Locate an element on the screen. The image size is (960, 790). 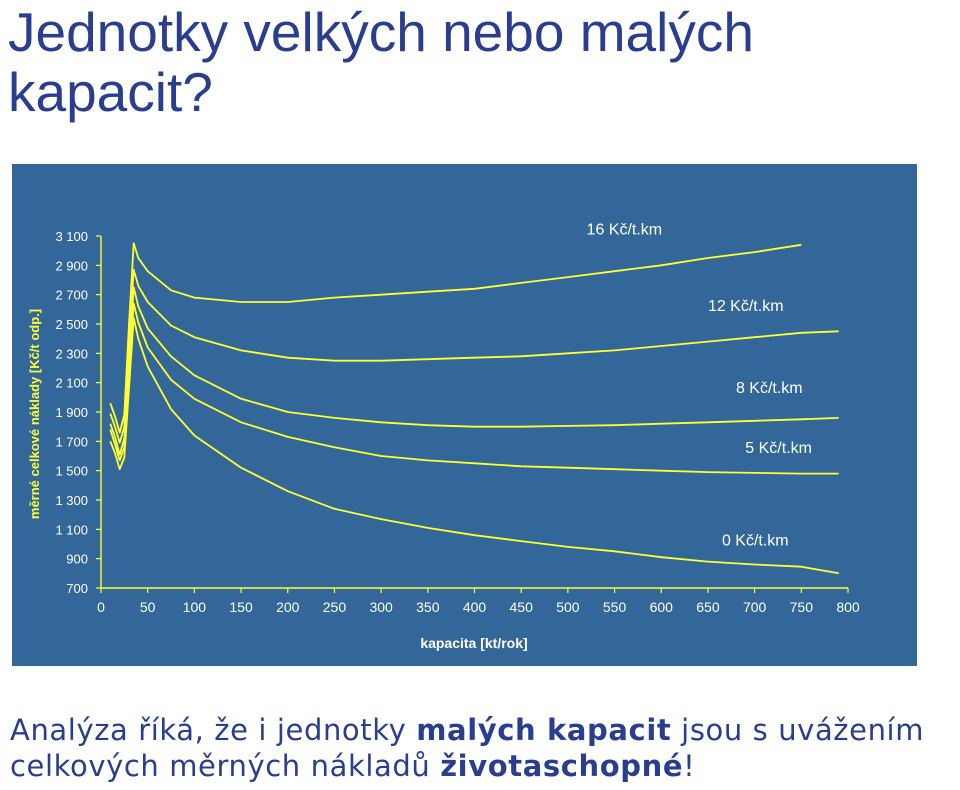
x-tick-label: 450 is located at coordinates (522, 607).